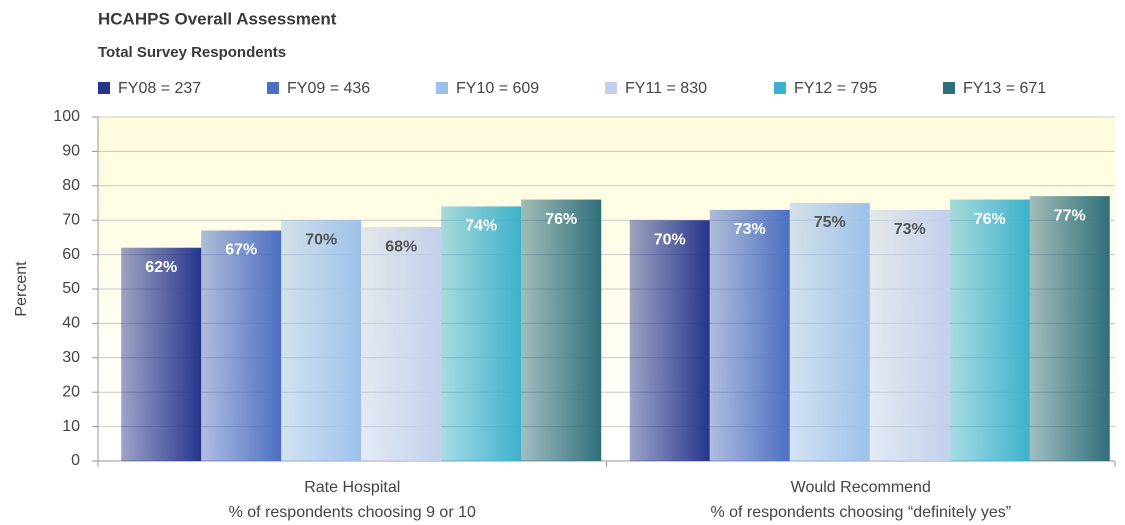 This screenshot has height=525, width=1125. I want to click on y-tick-label: 90, so click(71, 151).